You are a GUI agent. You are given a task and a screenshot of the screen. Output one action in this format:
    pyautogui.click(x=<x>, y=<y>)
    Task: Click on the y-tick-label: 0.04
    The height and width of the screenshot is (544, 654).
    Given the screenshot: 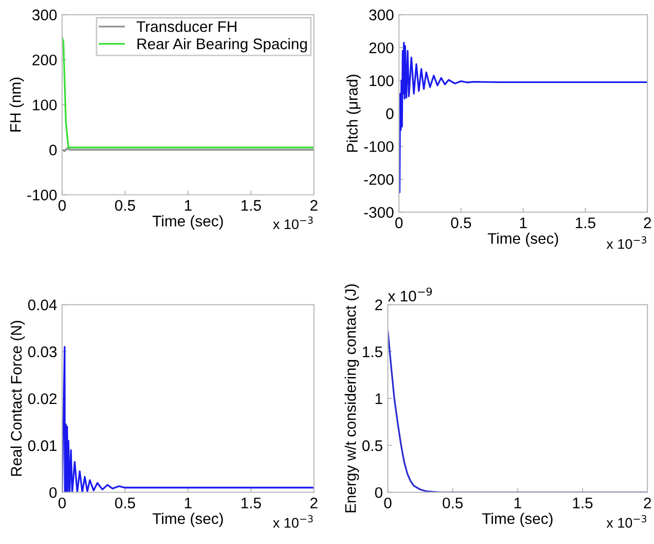 What is the action you would take?
    pyautogui.click(x=42, y=305)
    